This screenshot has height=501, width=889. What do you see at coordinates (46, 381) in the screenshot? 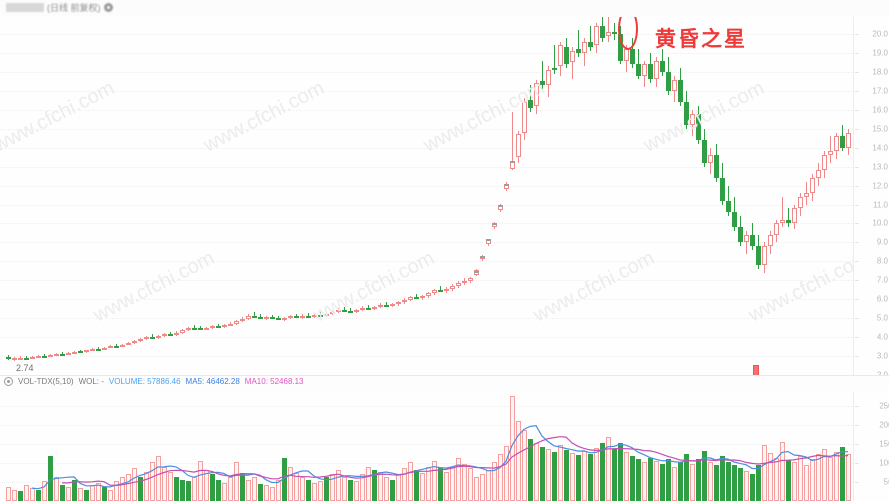
I see `indicator-name: VOL-TDX(5,10)` at bounding box center [46, 381].